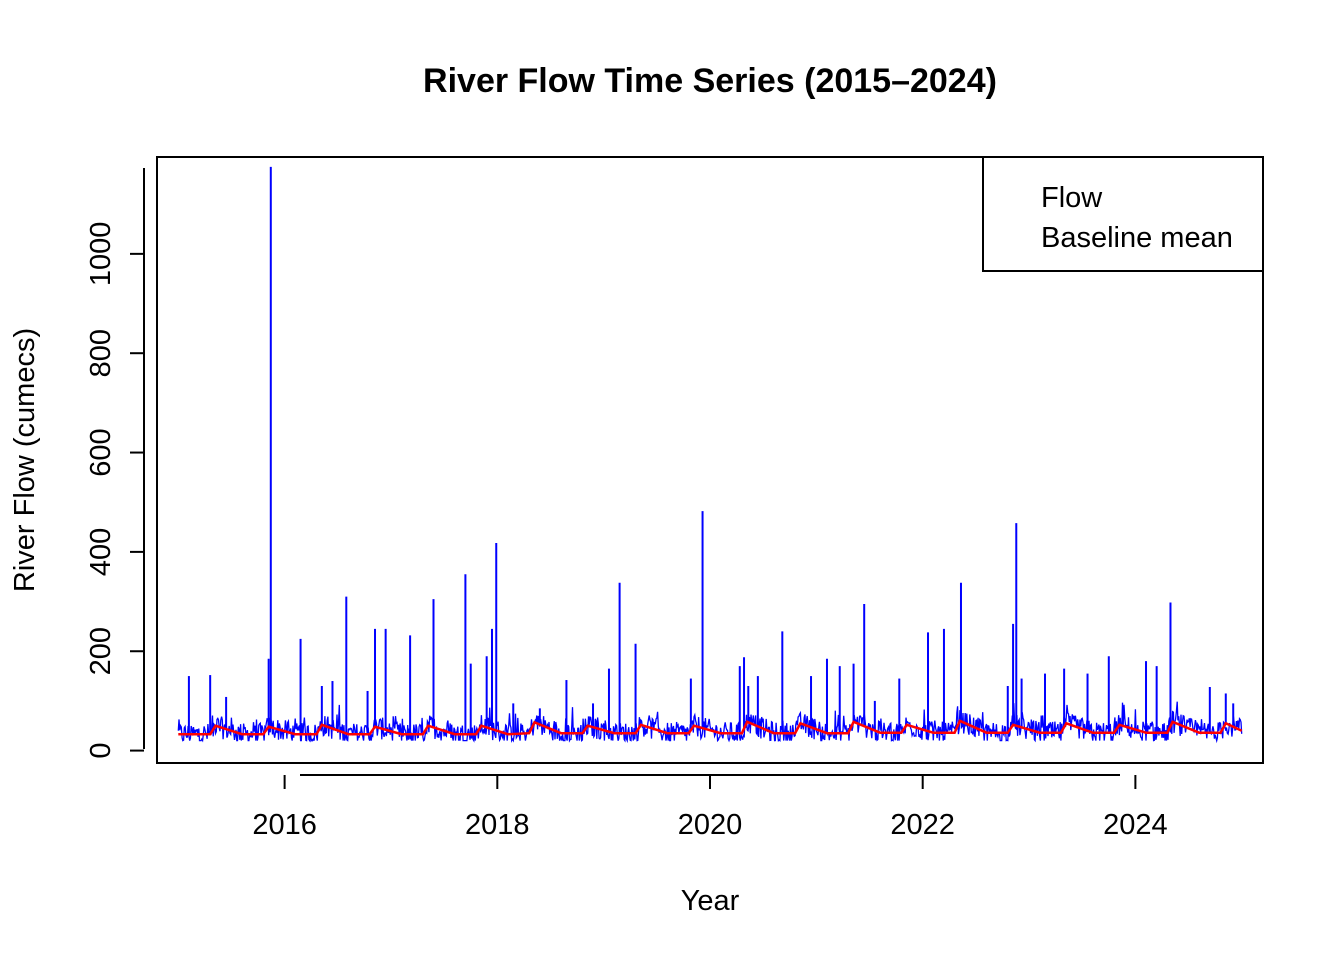  I want to click on flow-line, so click(710, 722).